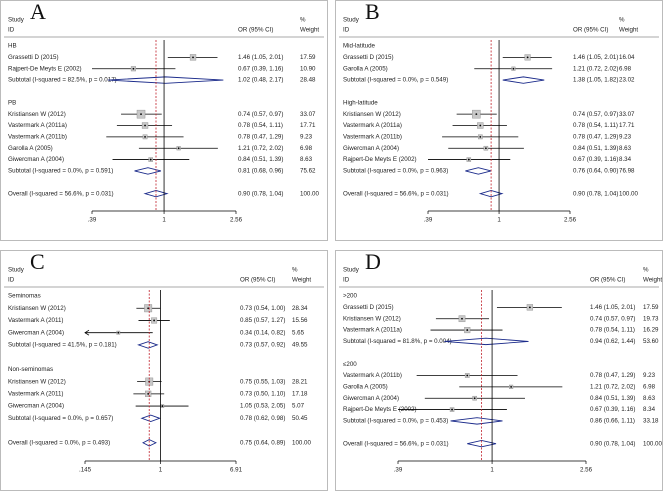 Image resolution: width=665 pixels, height=492 pixels. Describe the element at coordinates (627, 80) in the screenshot. I see `subtotal-weight: 23.02` at that location.